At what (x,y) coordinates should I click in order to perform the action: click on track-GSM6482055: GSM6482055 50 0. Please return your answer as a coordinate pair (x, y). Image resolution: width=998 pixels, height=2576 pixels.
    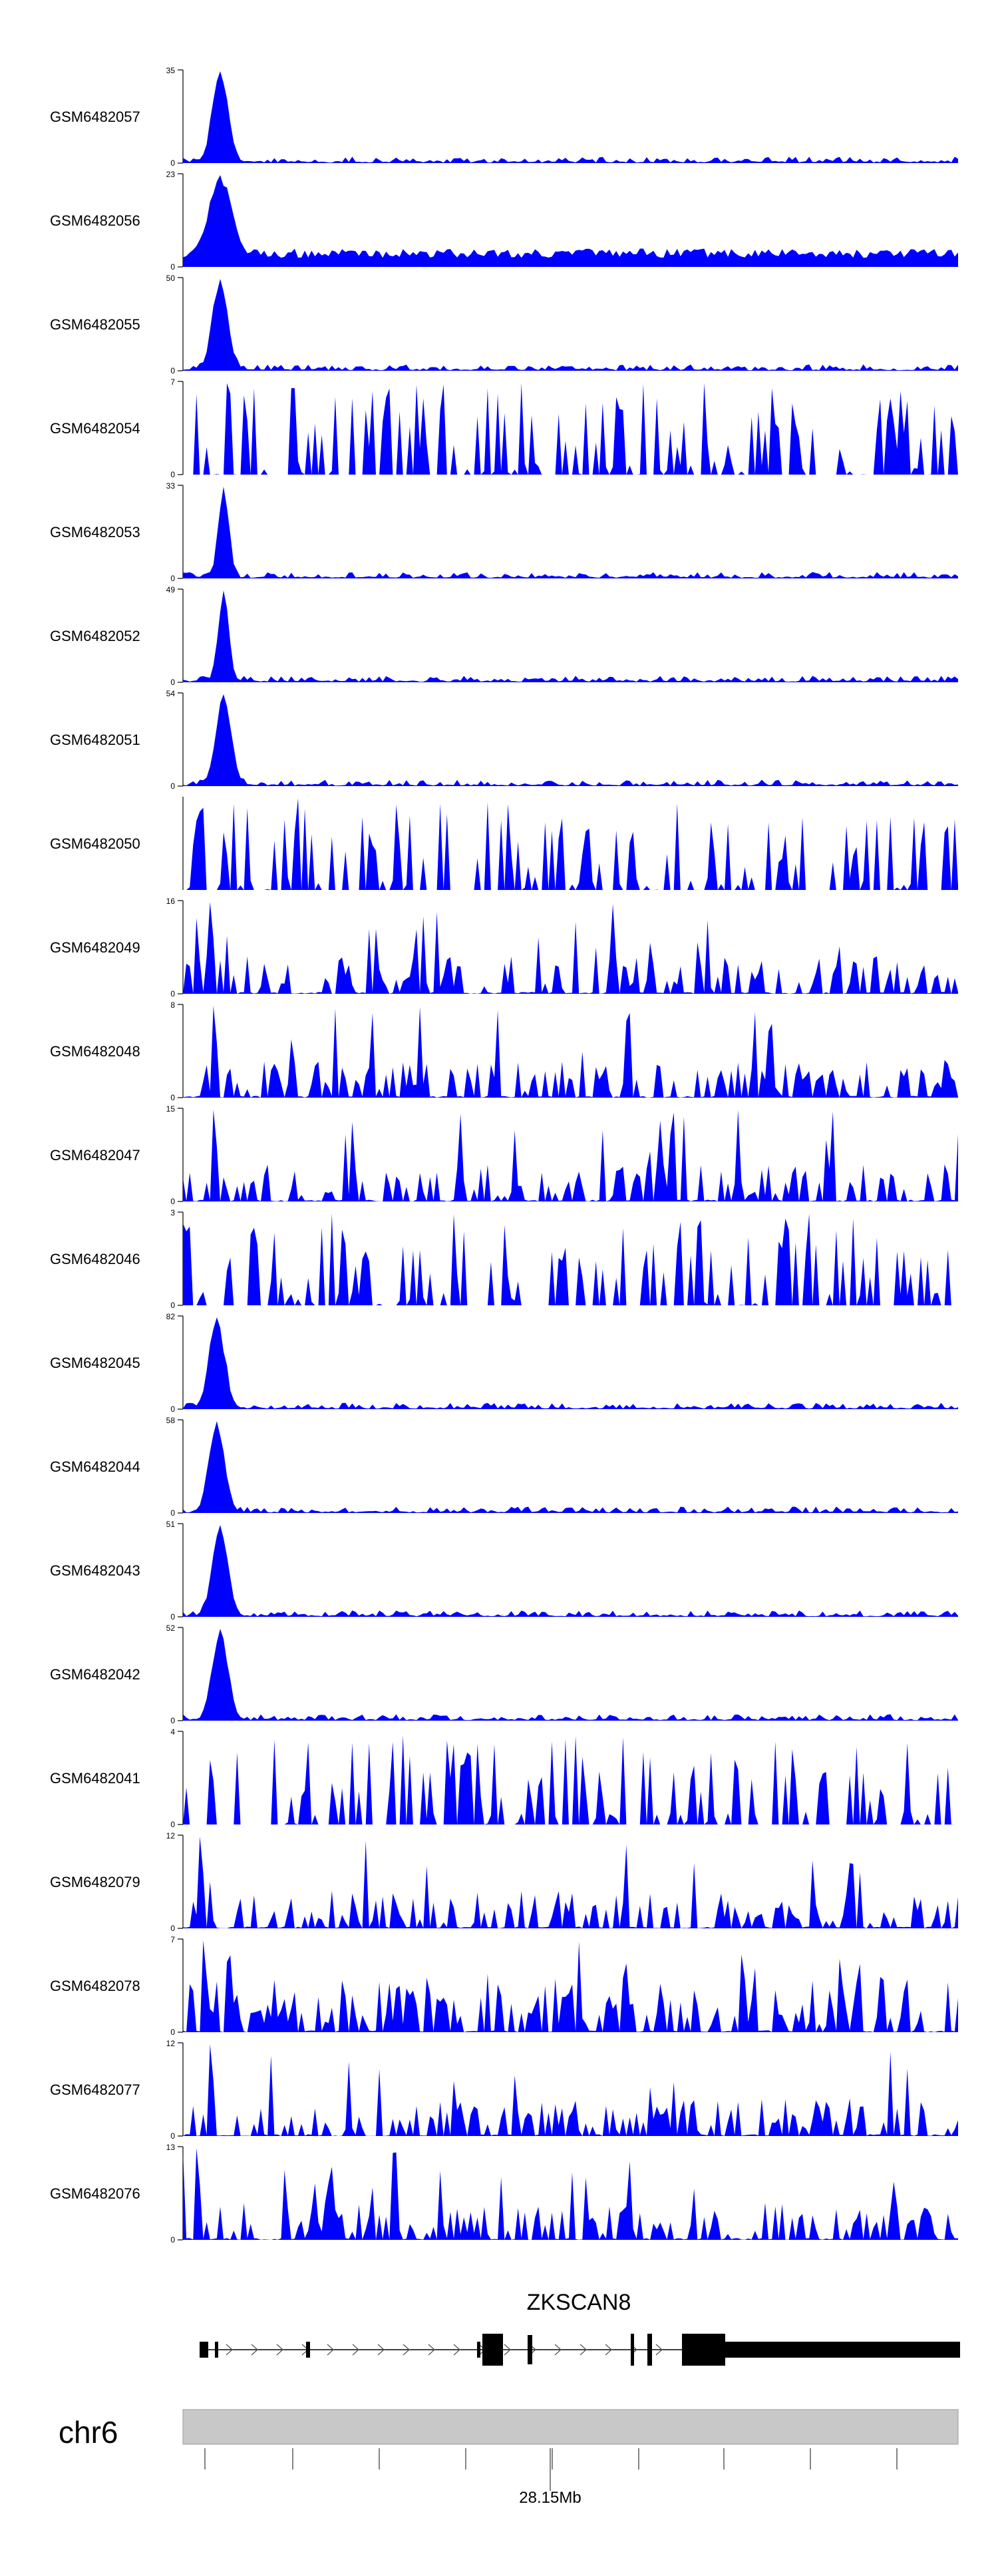
    Looking at the image, I should click on (504, 324).